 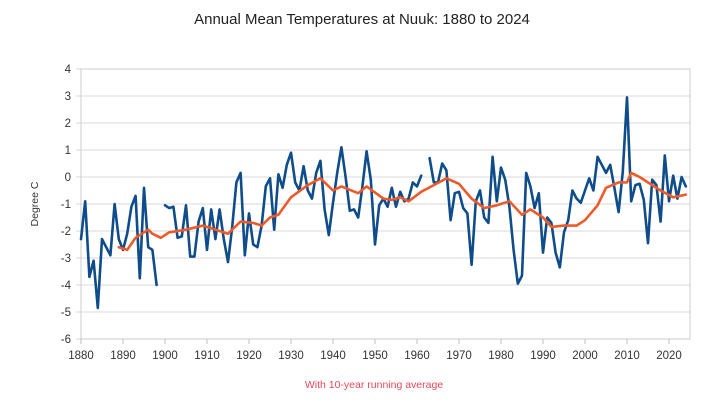 I want to click on y-tick-label: -1, so click(x=66, y=205).